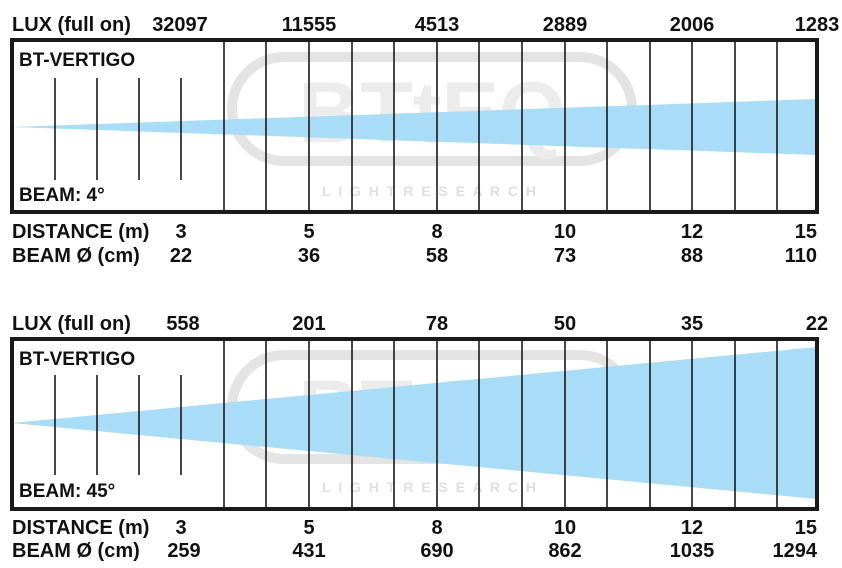 The width and height of the screenshot is (842, 568). Describe the element at coordinates (692, 551) in the screenshot. I see `beam-diameter-value: 1035` at that location.